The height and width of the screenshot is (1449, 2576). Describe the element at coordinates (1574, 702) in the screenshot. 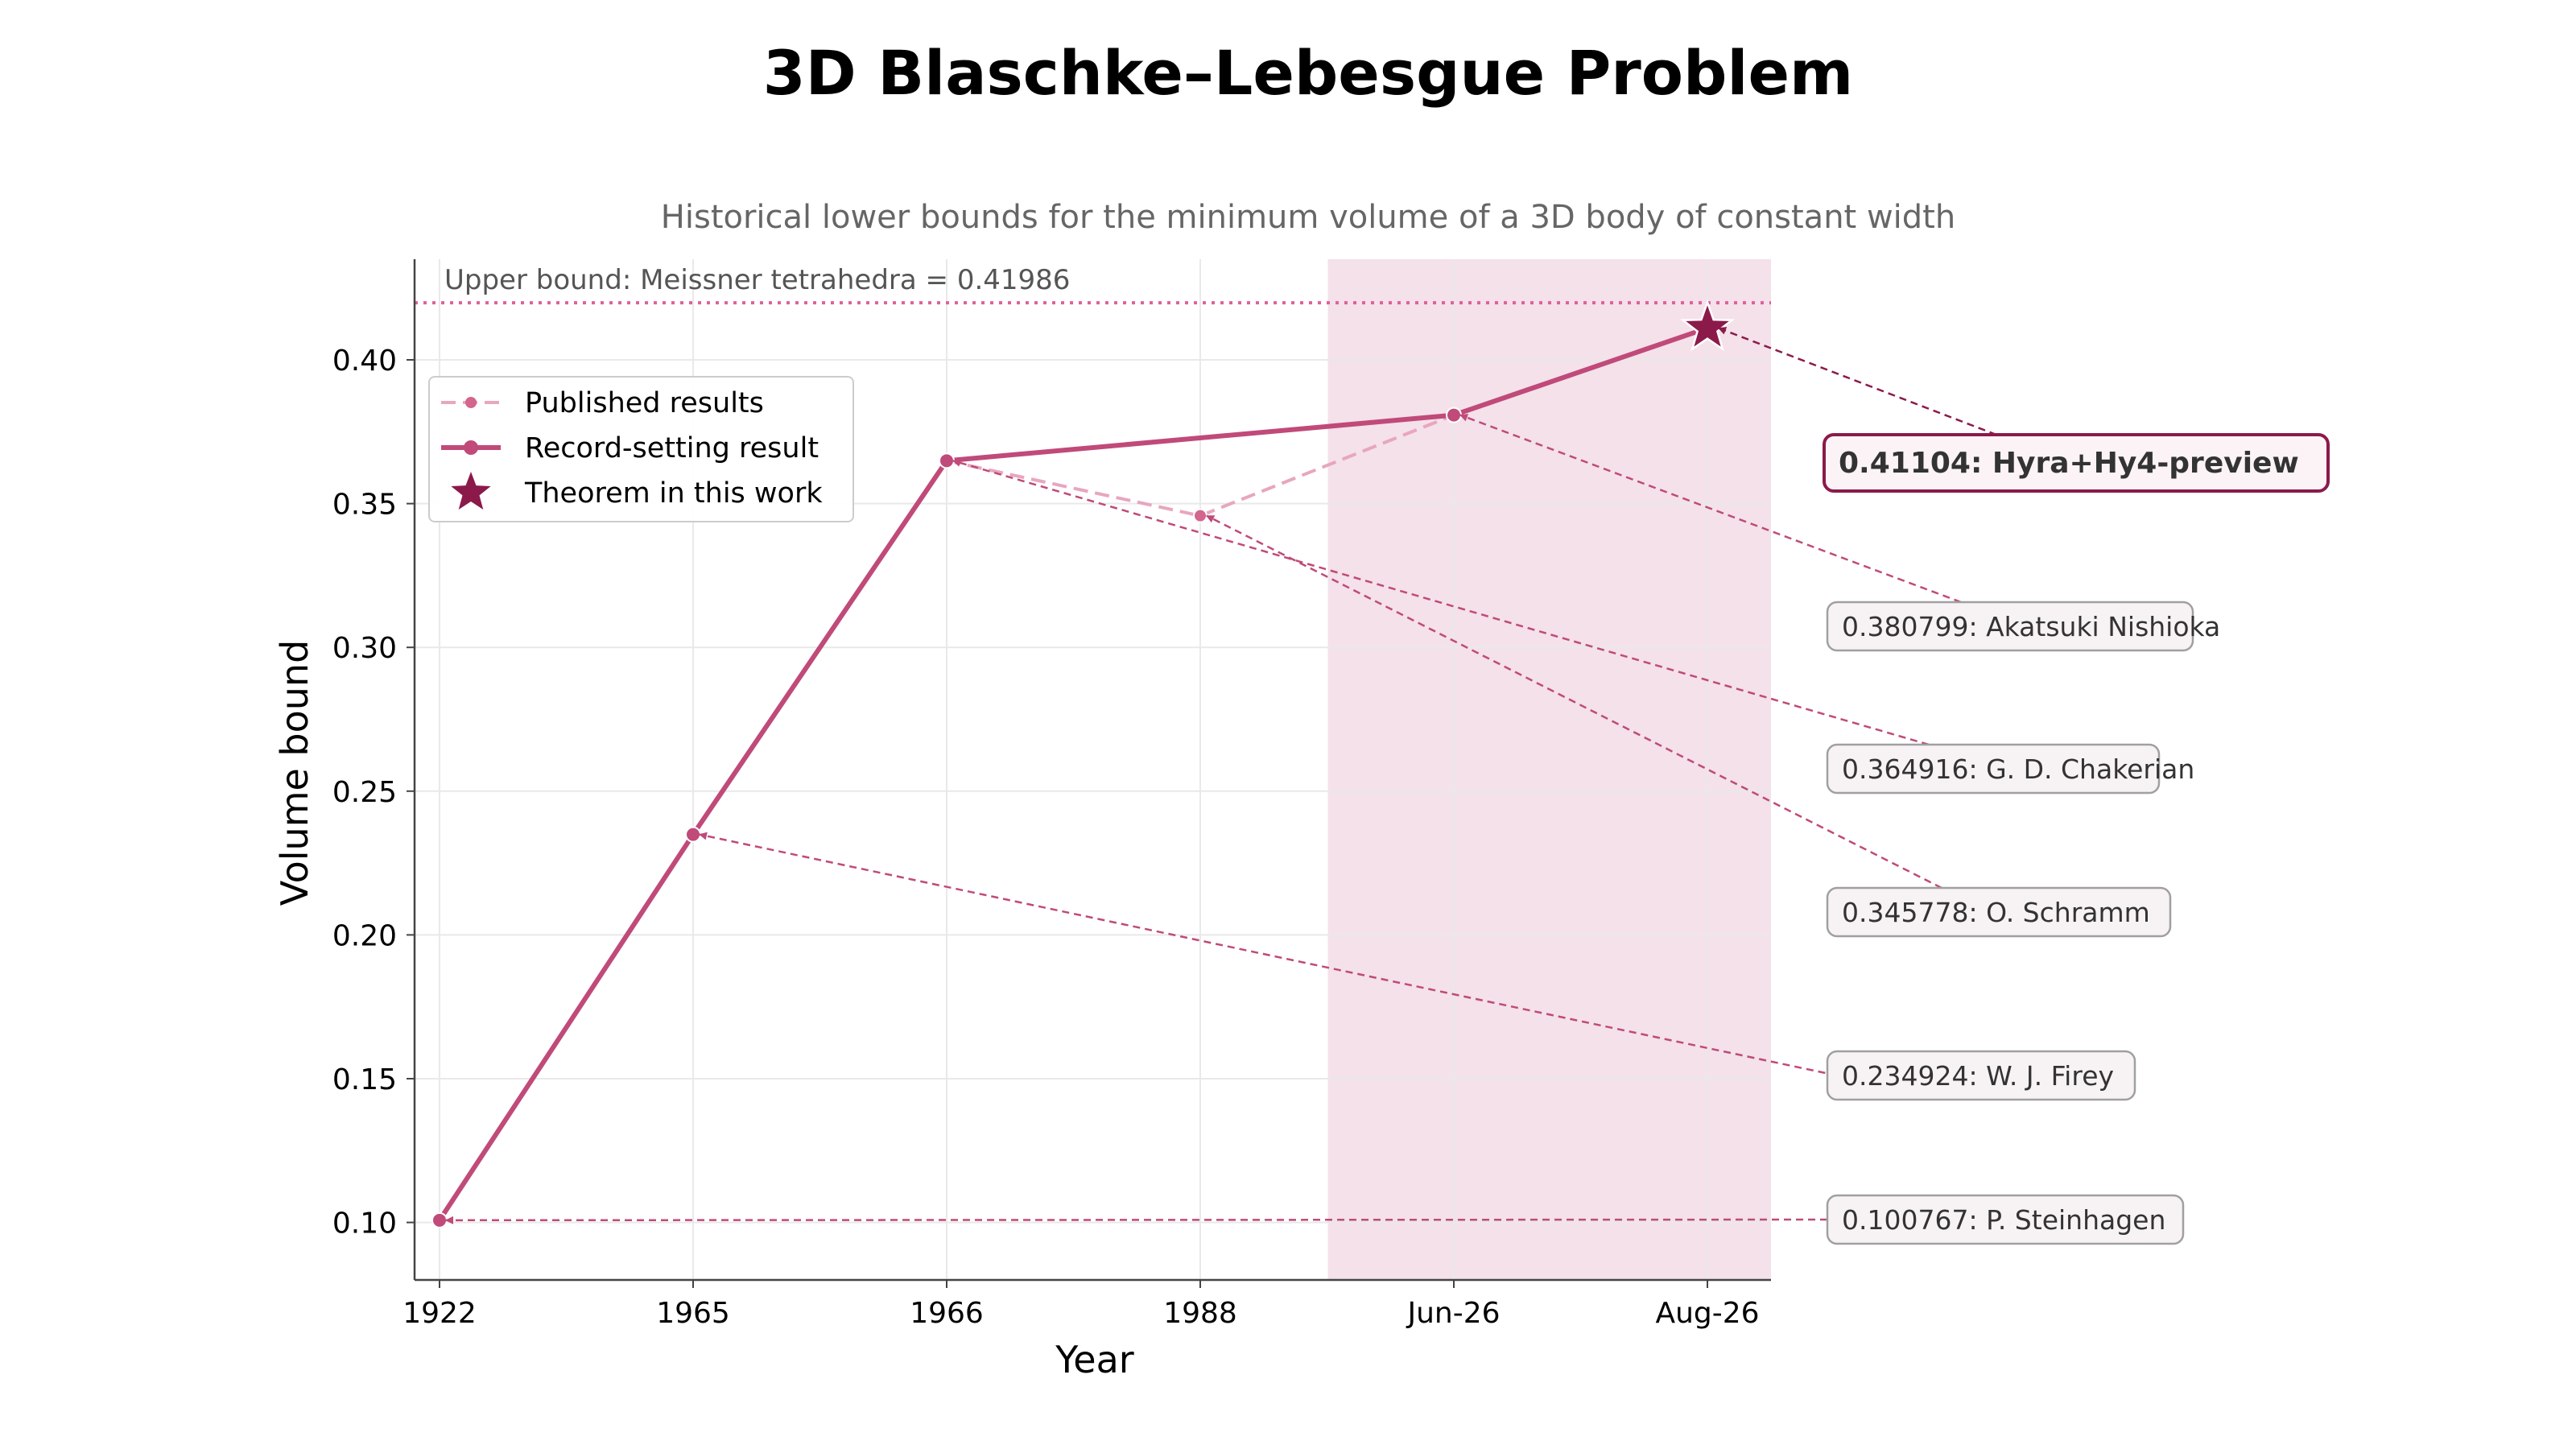

I see `annotation-arrow-o-schramm` at that location.